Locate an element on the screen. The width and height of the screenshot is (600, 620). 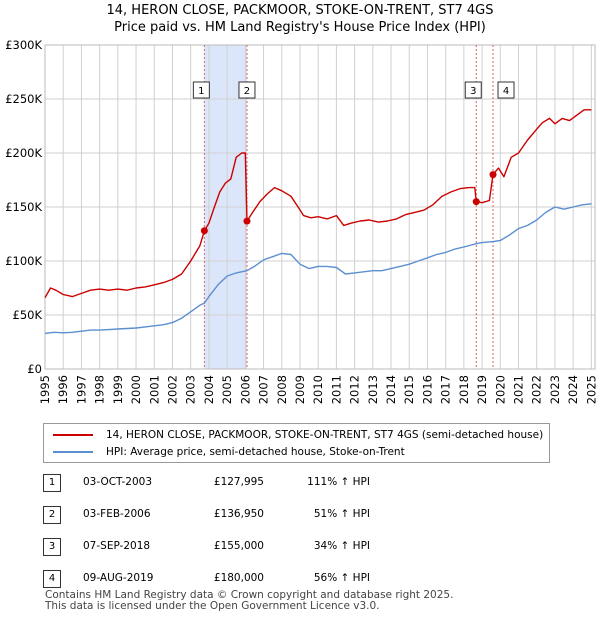
x-tick-label: 2020 is located at coordinates (500, 389).